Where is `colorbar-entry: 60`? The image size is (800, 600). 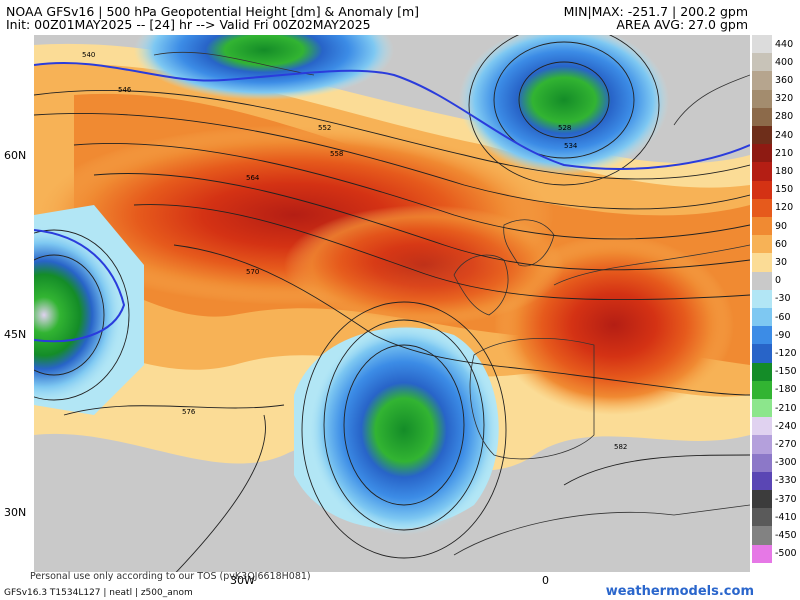 colorbar-entry: 60 is located at coordinates (776, 244).